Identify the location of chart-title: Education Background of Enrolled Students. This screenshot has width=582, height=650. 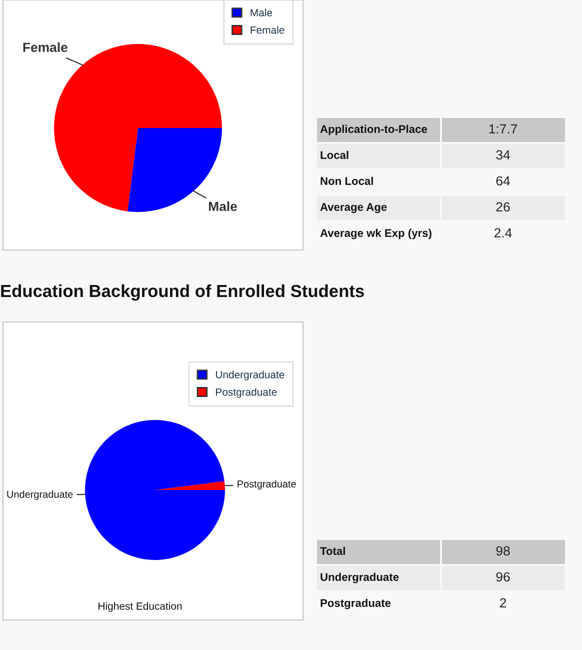
(182, 292).